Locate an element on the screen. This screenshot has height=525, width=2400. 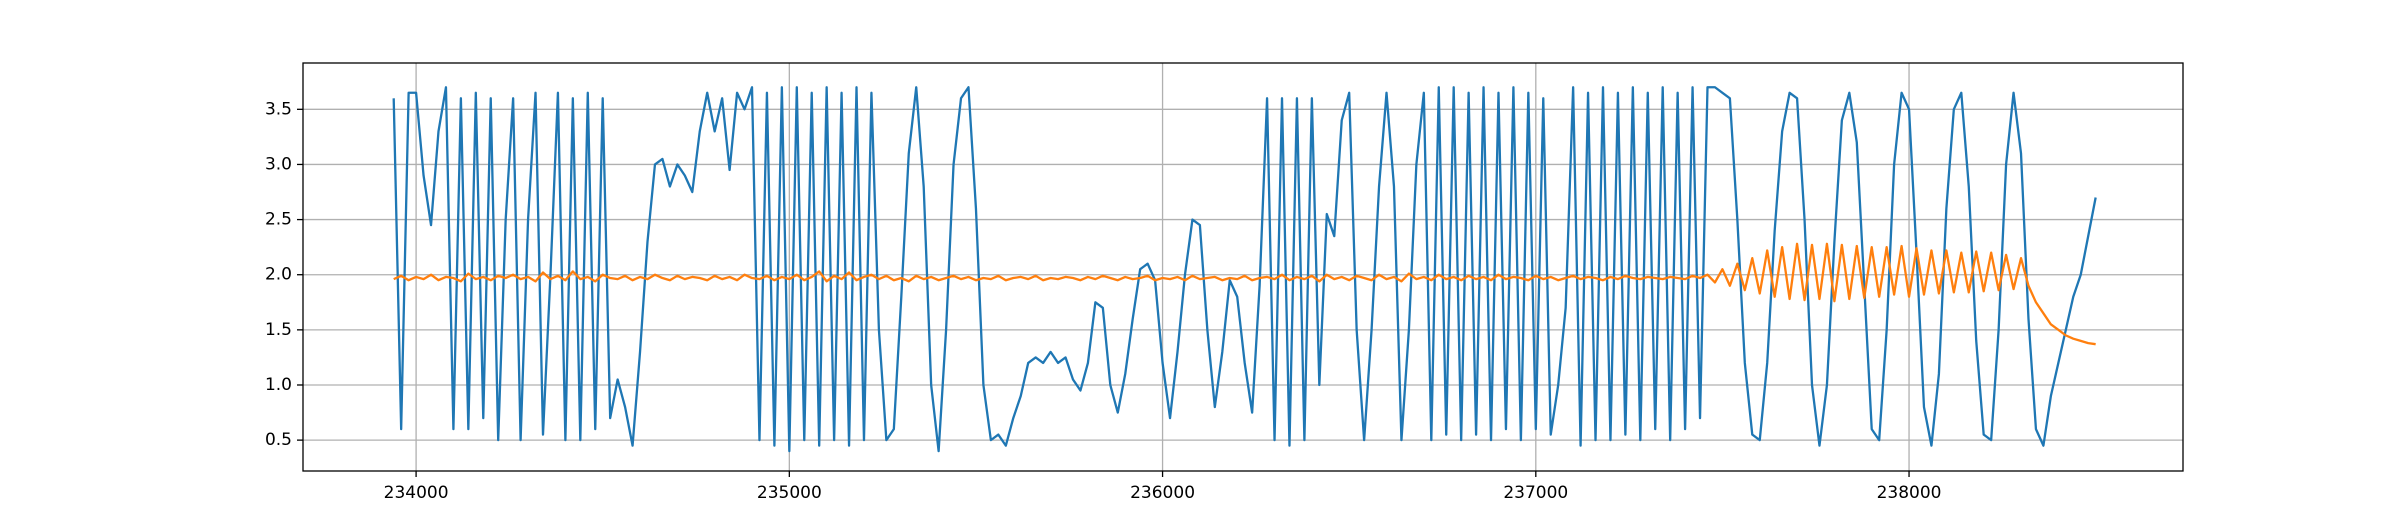
x-tick-label: 236000 is located at coordinates (1162, 493).